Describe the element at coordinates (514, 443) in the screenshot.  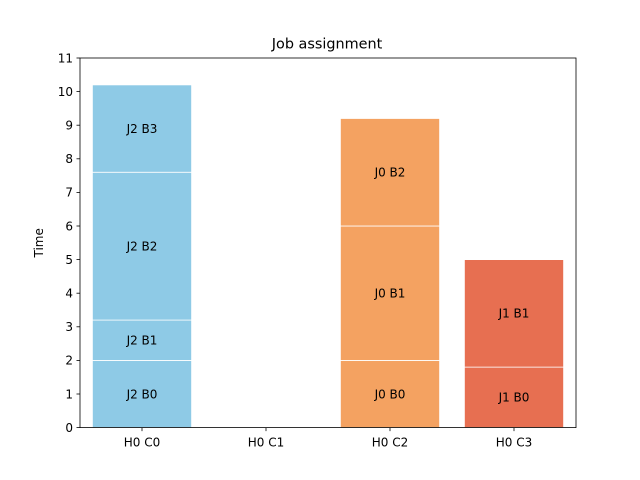
I see `x-tick-label: H0 C3` at that location.